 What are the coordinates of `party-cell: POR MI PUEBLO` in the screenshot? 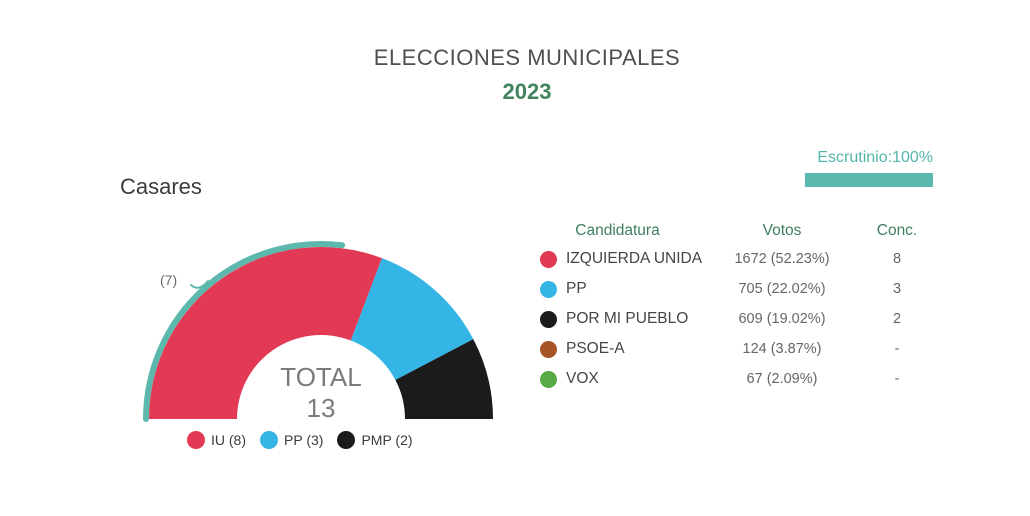 It's located at (622, 319).